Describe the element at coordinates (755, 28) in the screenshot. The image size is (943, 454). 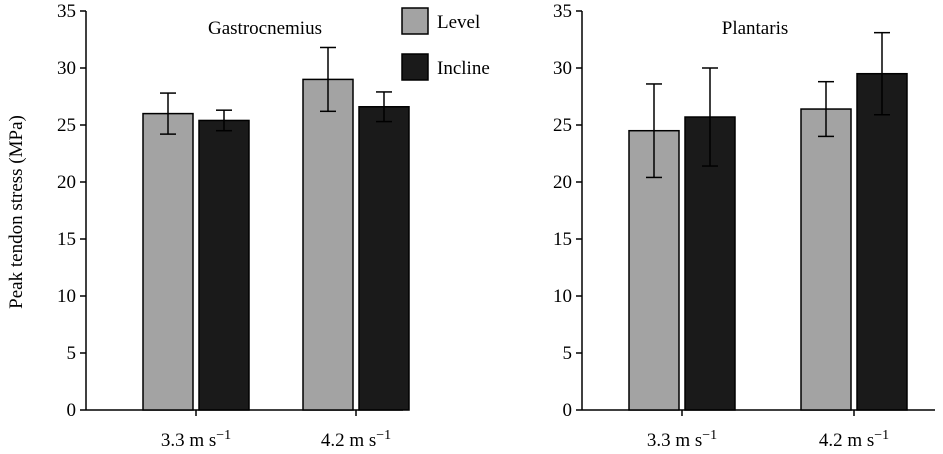
I see `chart-title: Plantaris` at that location.